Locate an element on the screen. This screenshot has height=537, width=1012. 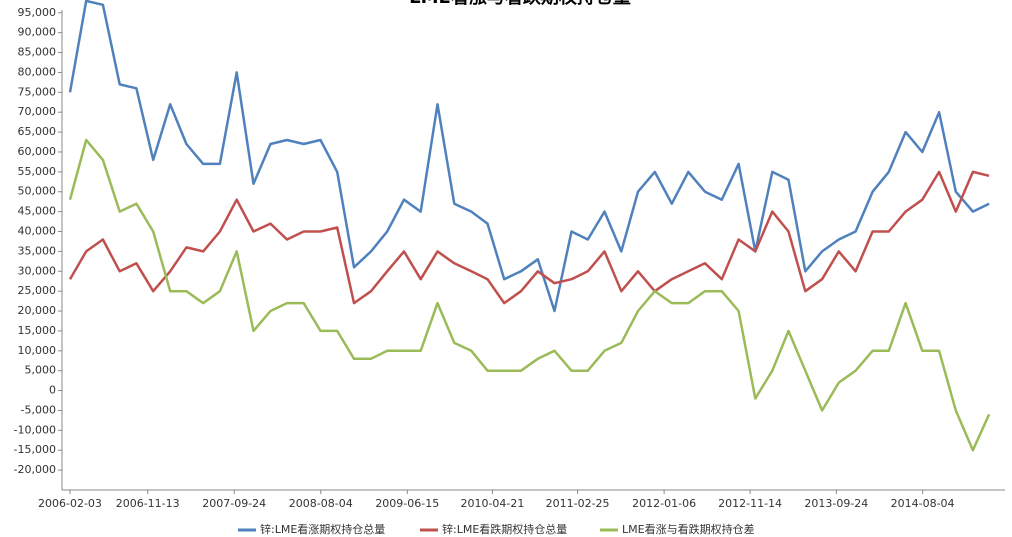
y-tick-label: 35,000 is located at coordinates (37, 250).